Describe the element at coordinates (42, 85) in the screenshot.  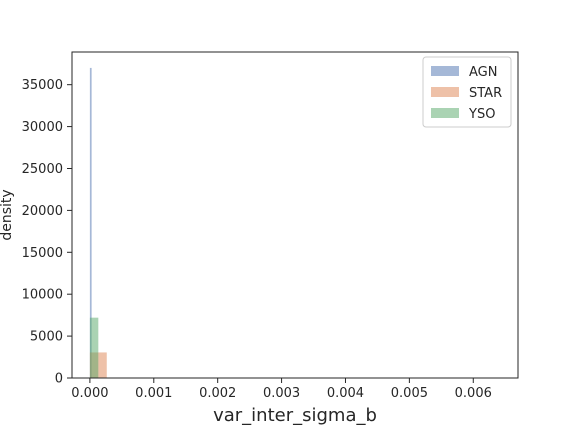
I see `y-tick-label: 35000` at that location.